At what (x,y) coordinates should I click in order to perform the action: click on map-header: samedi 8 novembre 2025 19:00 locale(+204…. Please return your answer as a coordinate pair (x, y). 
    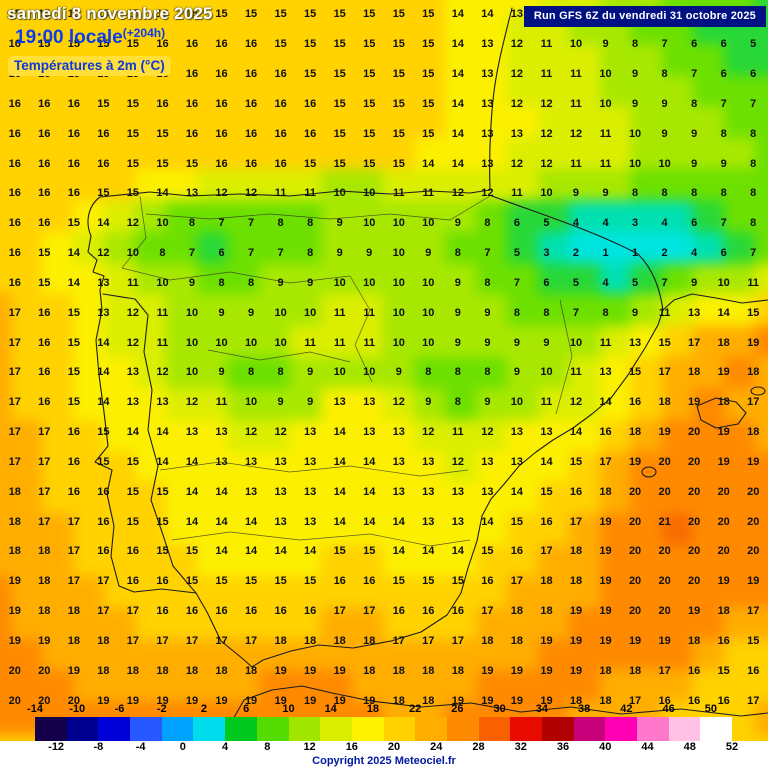
    Looking at the image, I should click on (110, 40).